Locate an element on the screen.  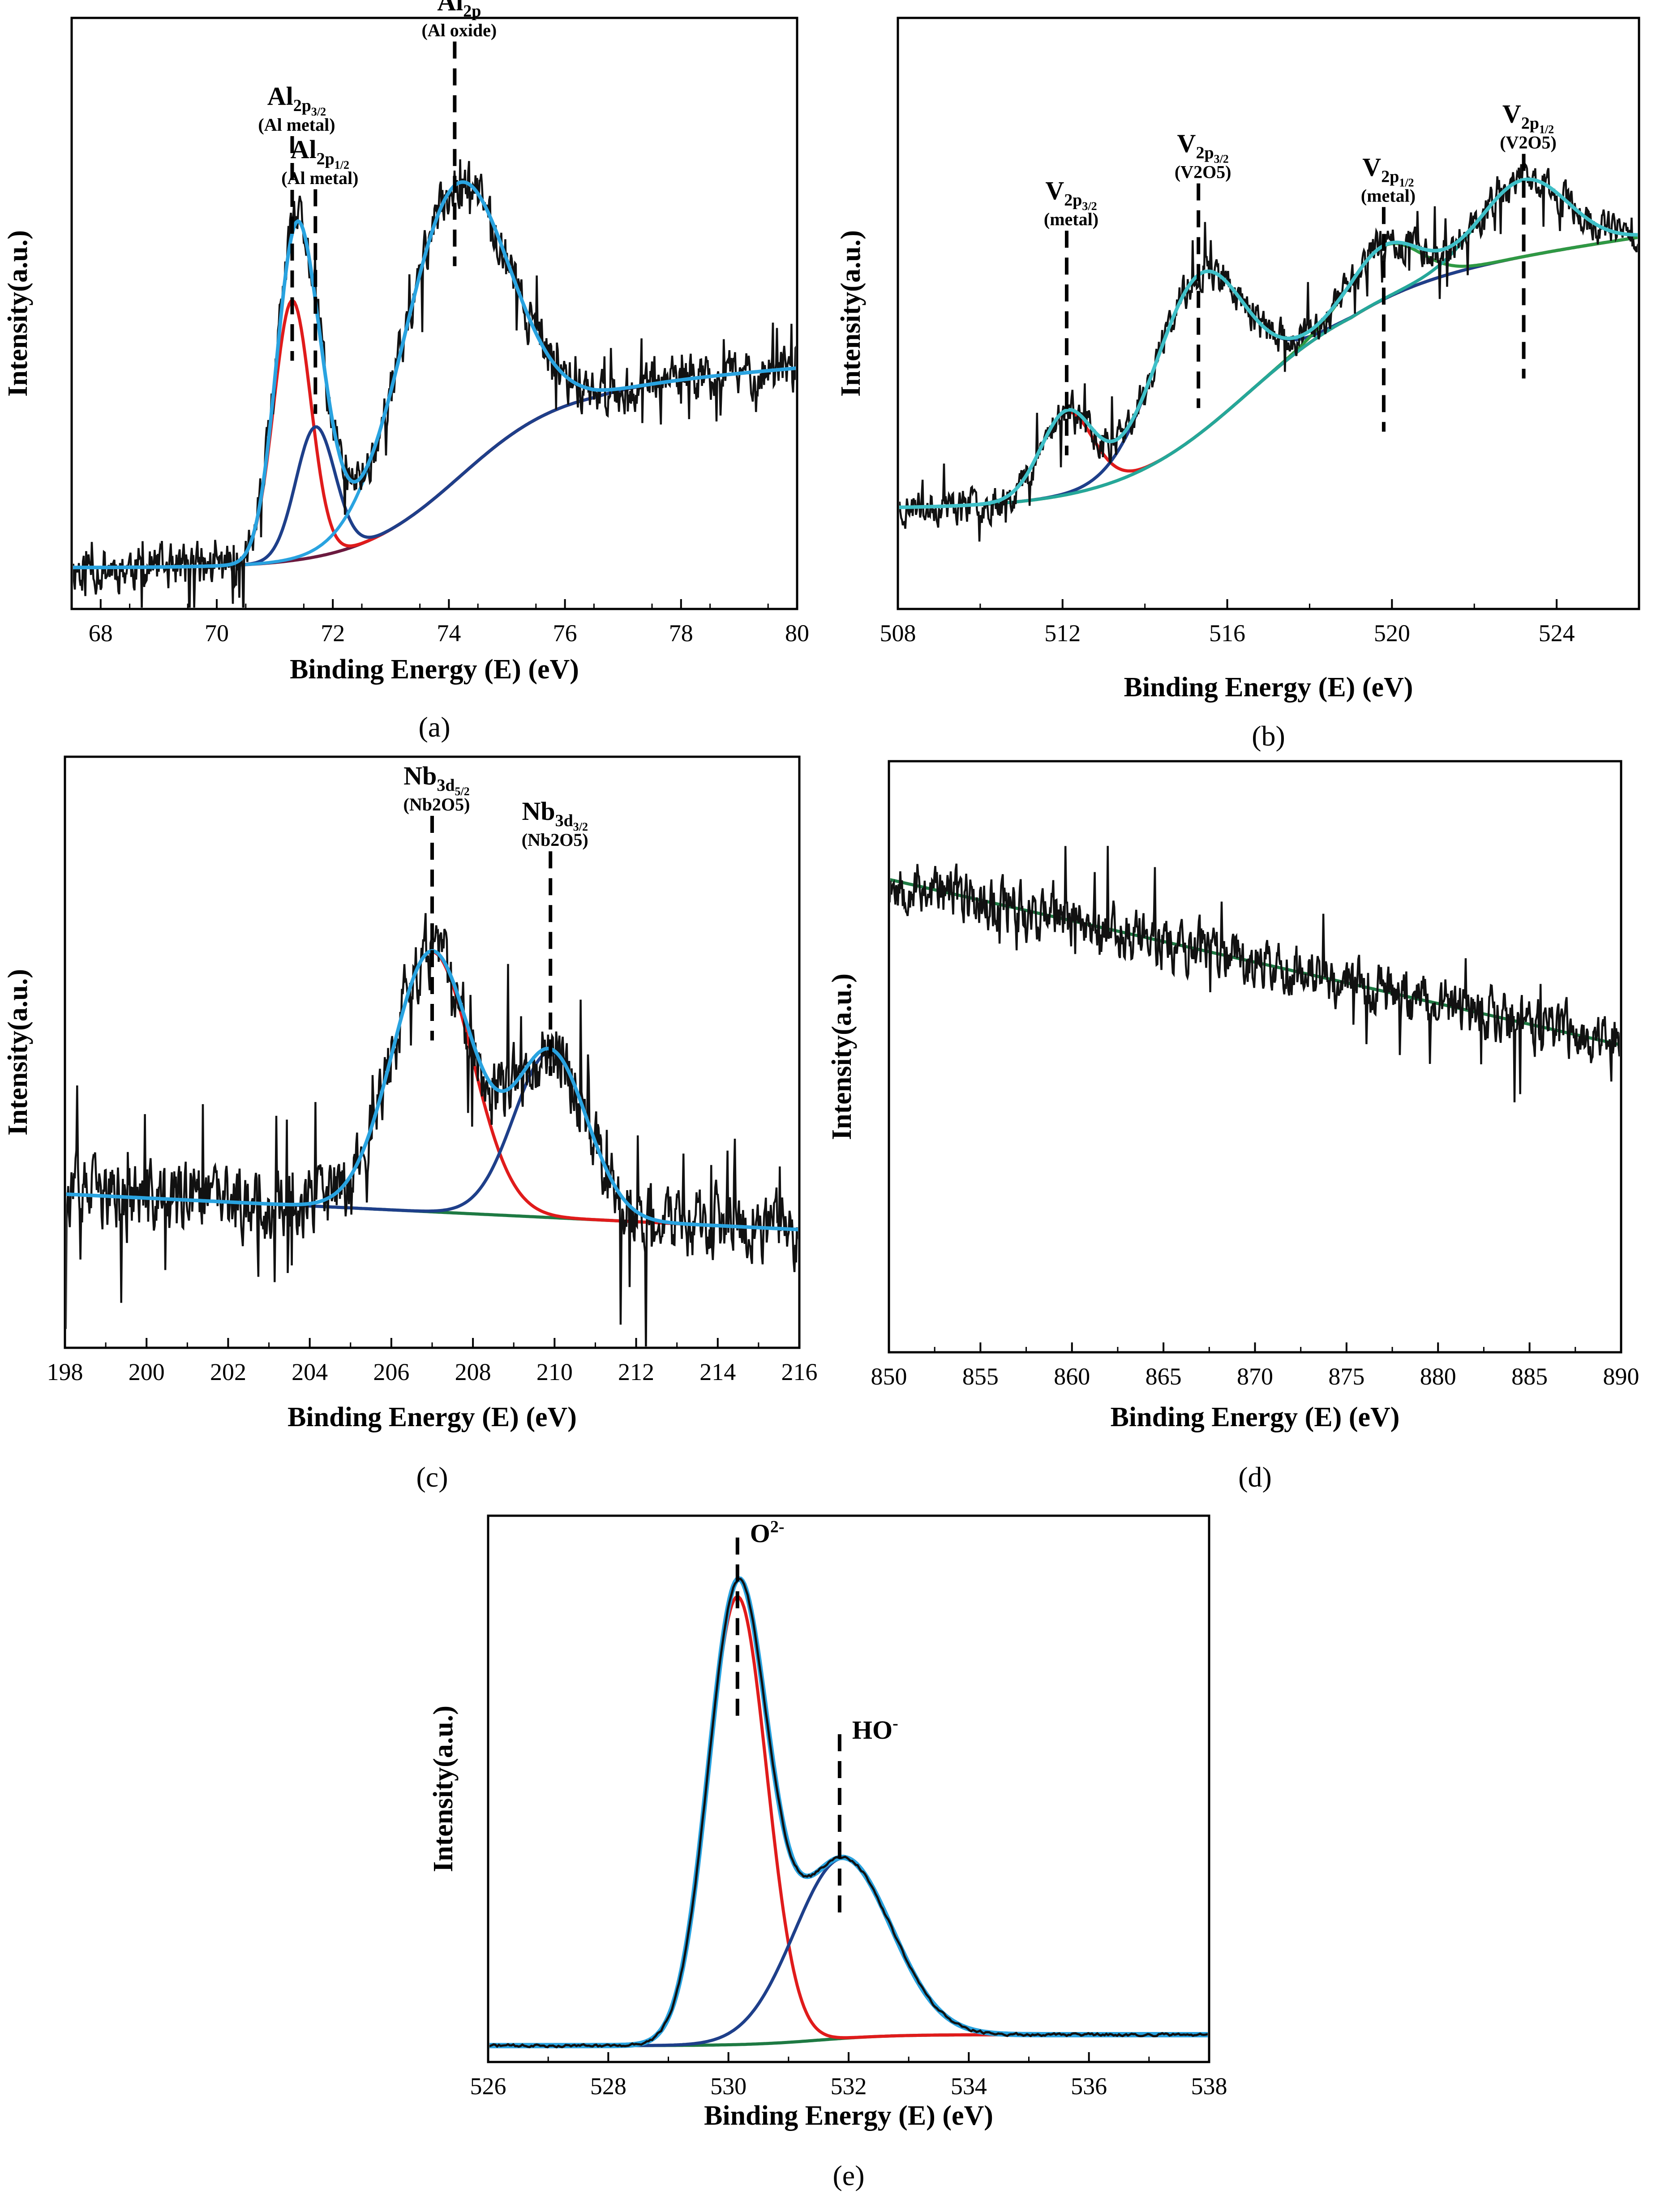
x-tick-label: 204 is located at coordinates (310, 1372).